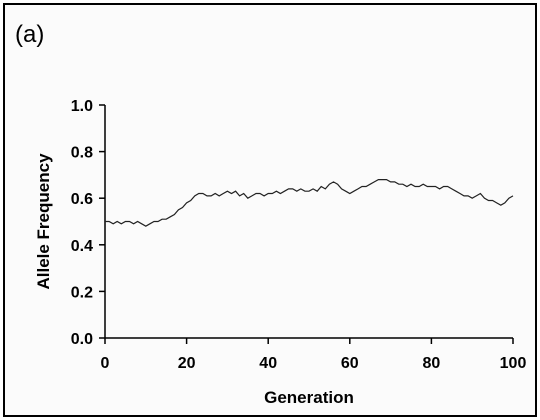 The width and height of the screenshot is (540, 420). What do you see at coordinates (82, 292) in the screenshot?
I see `y-tick-label: 0.2` at bounding box center [82, 292].